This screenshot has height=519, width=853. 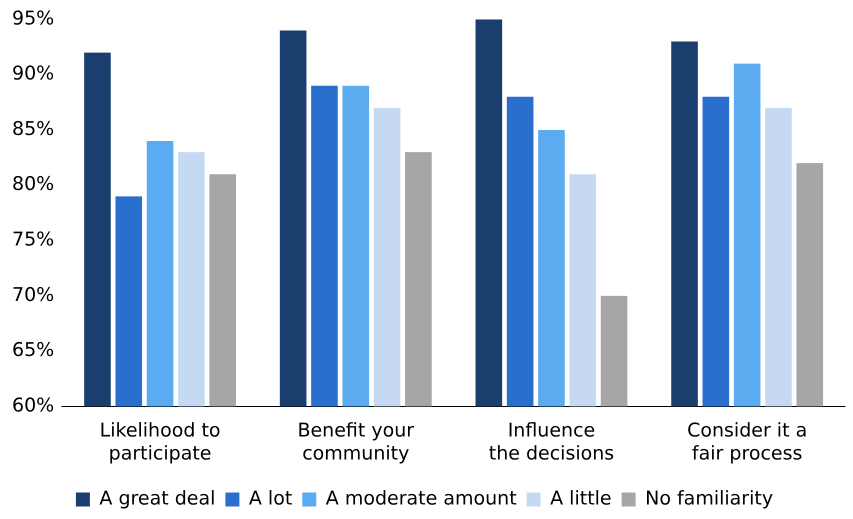 I want to click on legend-label: A moderate amount, so click(x=421, y=498).